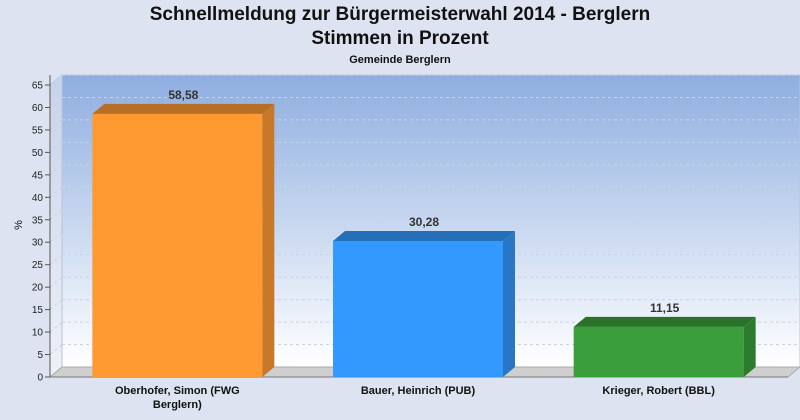 The width and height of the screenshot is (800, 420). I want to click on y-tick-label: 50, so click(38, 153).